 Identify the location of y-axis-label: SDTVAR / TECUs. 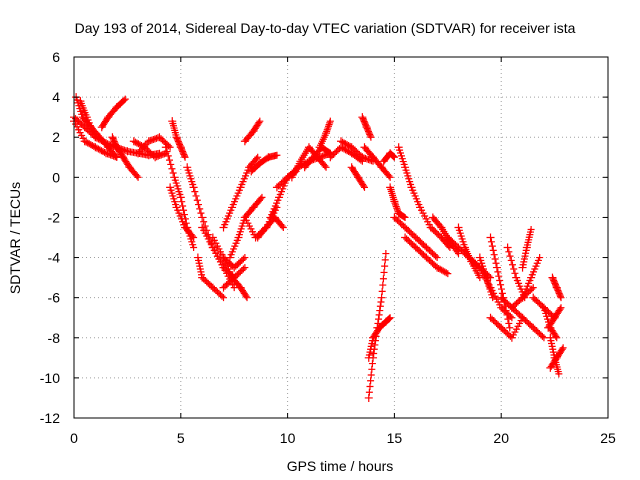
(15, 238).